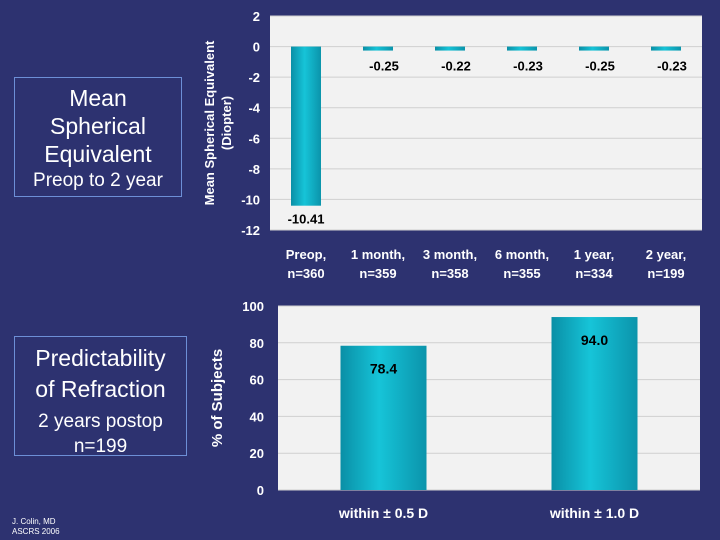  What do you see at coordinates (36, 531) in the screenshot?
I see `credit-line-2: ASCRS 2006` at bounding box center [36, 531].